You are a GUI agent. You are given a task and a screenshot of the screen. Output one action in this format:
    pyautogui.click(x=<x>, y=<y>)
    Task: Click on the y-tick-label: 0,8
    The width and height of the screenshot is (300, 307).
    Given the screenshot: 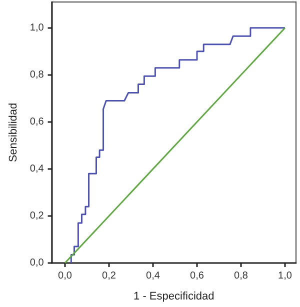 What is the action you would take?
    pyautogui.click(x=37, y=74)
    